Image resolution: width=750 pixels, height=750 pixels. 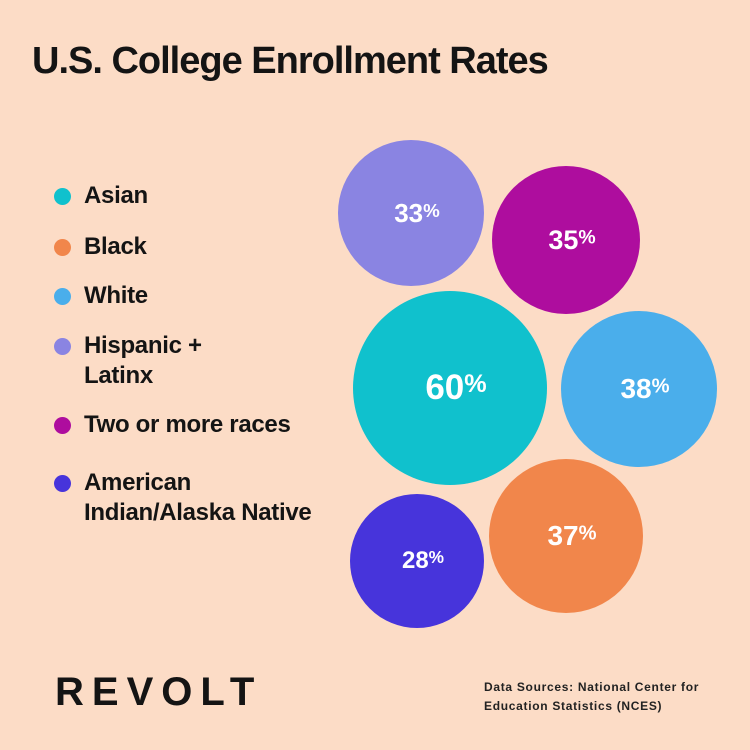 I want to click on legend-item-two-or-more-races: Two or more races, so click(x=172, y=425).